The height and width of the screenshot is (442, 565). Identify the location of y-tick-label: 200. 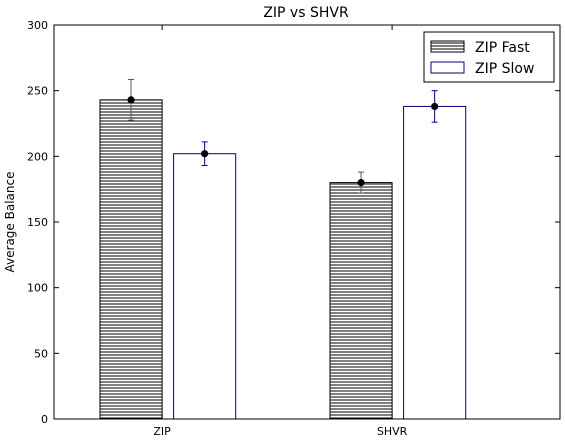
(37, 156).